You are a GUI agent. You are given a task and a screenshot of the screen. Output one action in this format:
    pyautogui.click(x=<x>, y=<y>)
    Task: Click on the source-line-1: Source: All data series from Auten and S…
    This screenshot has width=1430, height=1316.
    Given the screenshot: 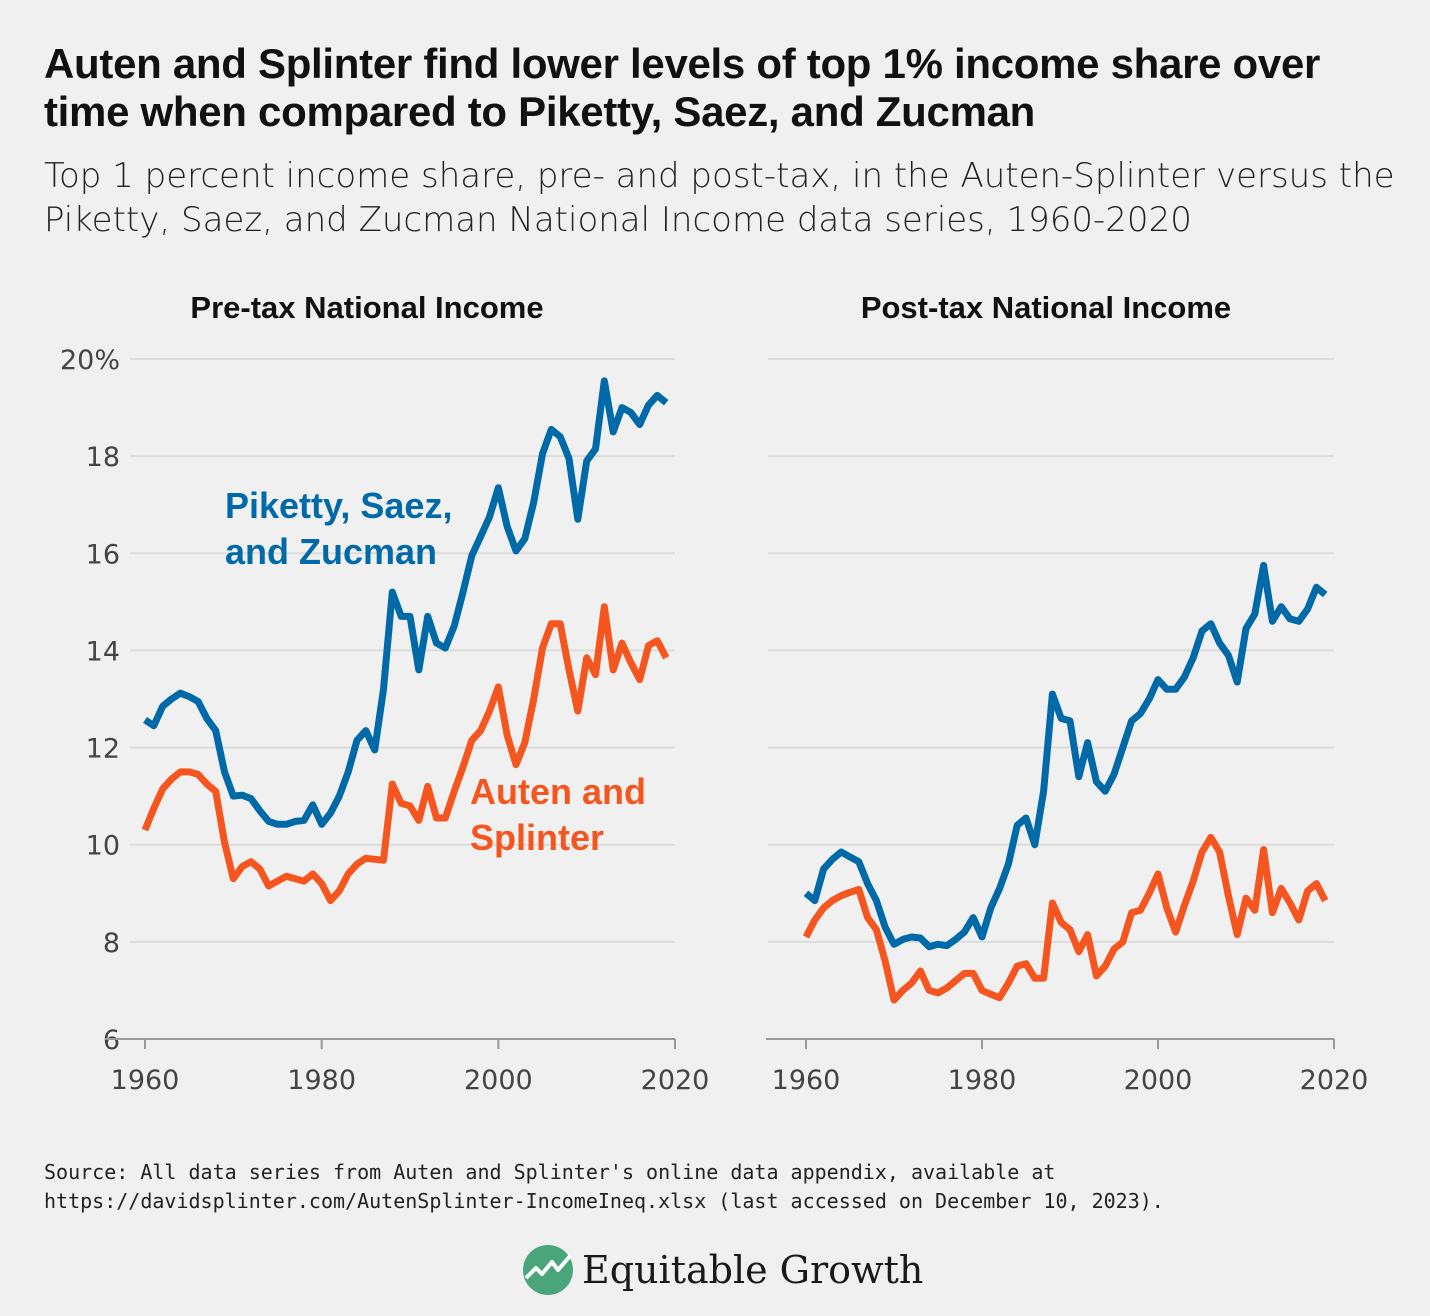 What is the action you would take?
    pyautogui.click(x=550, y=1172)
    